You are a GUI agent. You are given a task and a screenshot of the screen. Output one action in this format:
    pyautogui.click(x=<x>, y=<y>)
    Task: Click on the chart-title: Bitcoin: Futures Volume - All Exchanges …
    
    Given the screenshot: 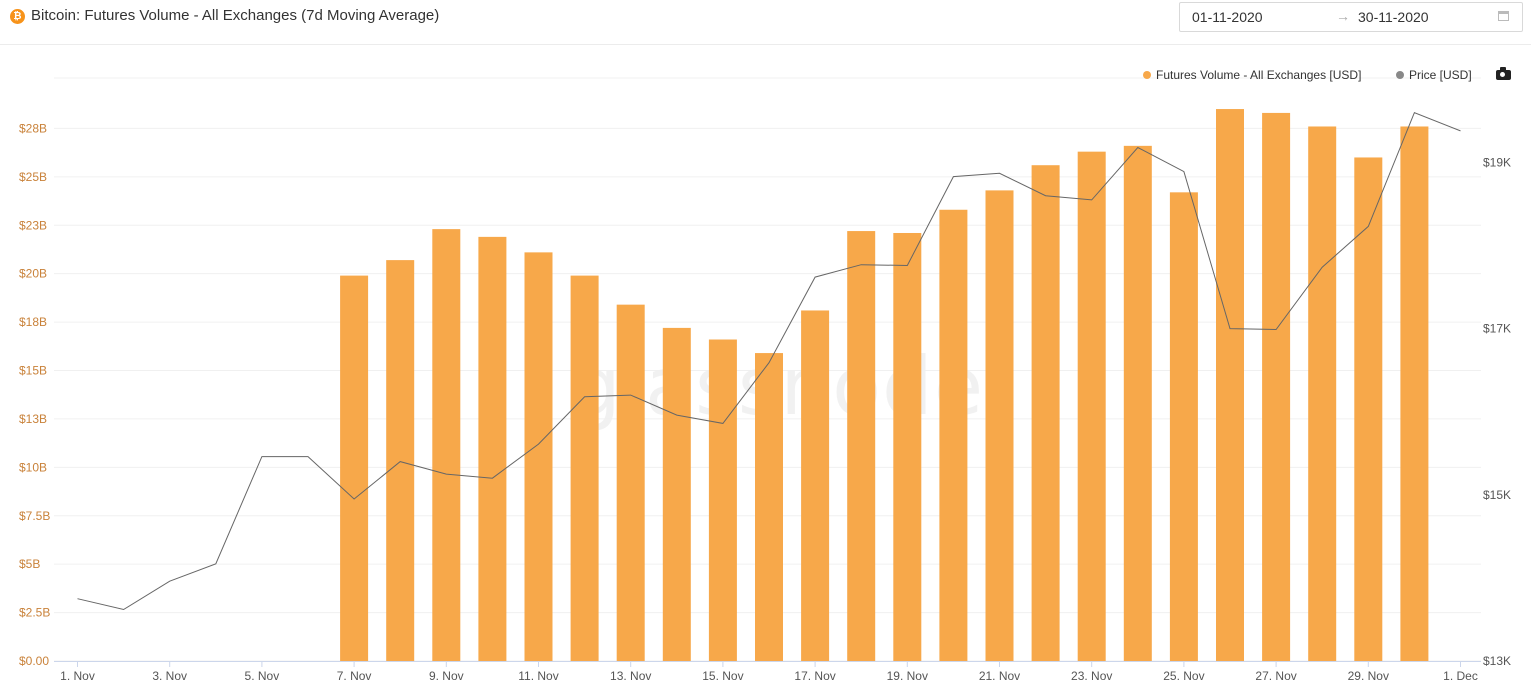 What is the action you would take?
    pyautogui.click(x=235, y=15)
    